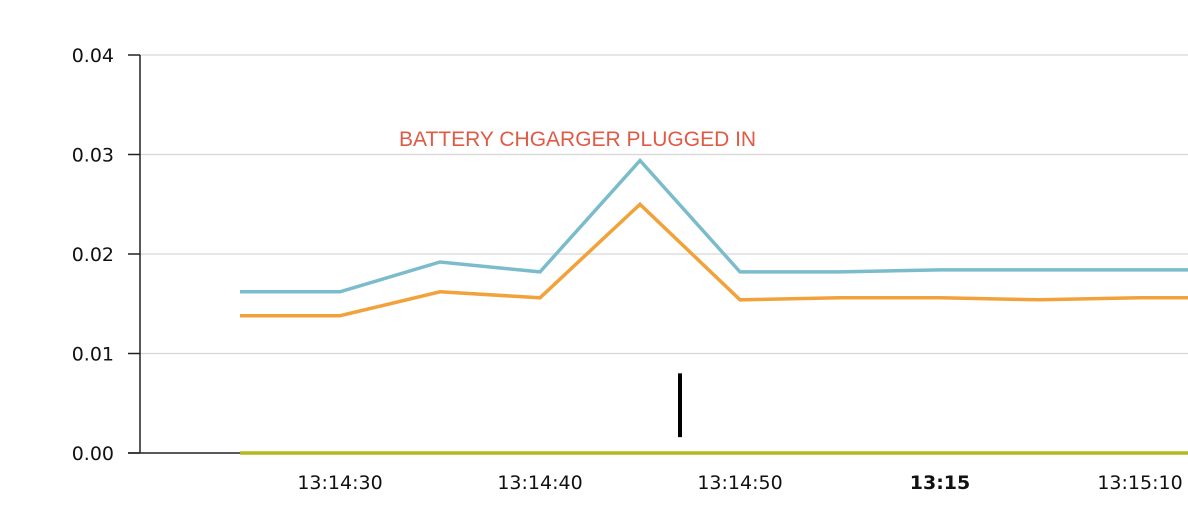 The width and height of the screenshot is (1188, 512). Describe the element at coordinates (93, 355) in the screenshot. I see `y-tick-label: 0.01` at that location.